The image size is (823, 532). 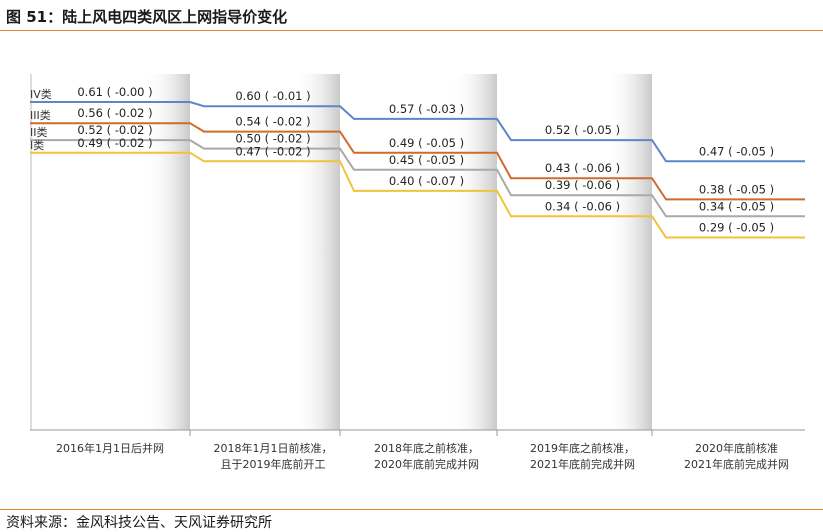 I want to click on data-label: 0.47 ( -0.05 ), so click(x=736, y=151).